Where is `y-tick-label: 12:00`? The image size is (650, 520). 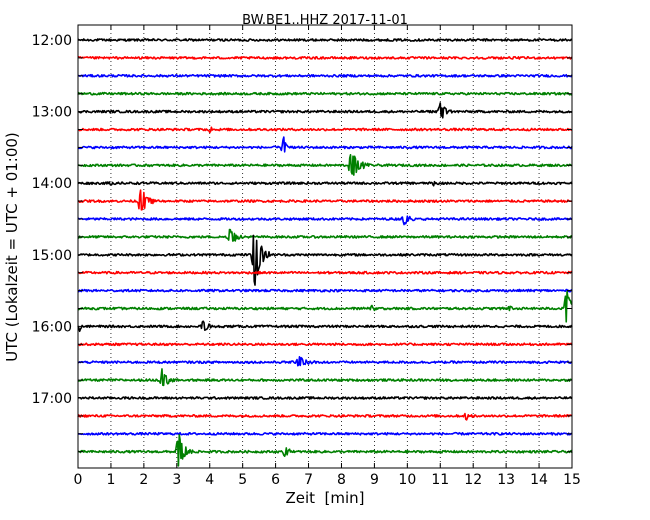 y-tick-label: 12:00 is located at coordinates (52, 41).